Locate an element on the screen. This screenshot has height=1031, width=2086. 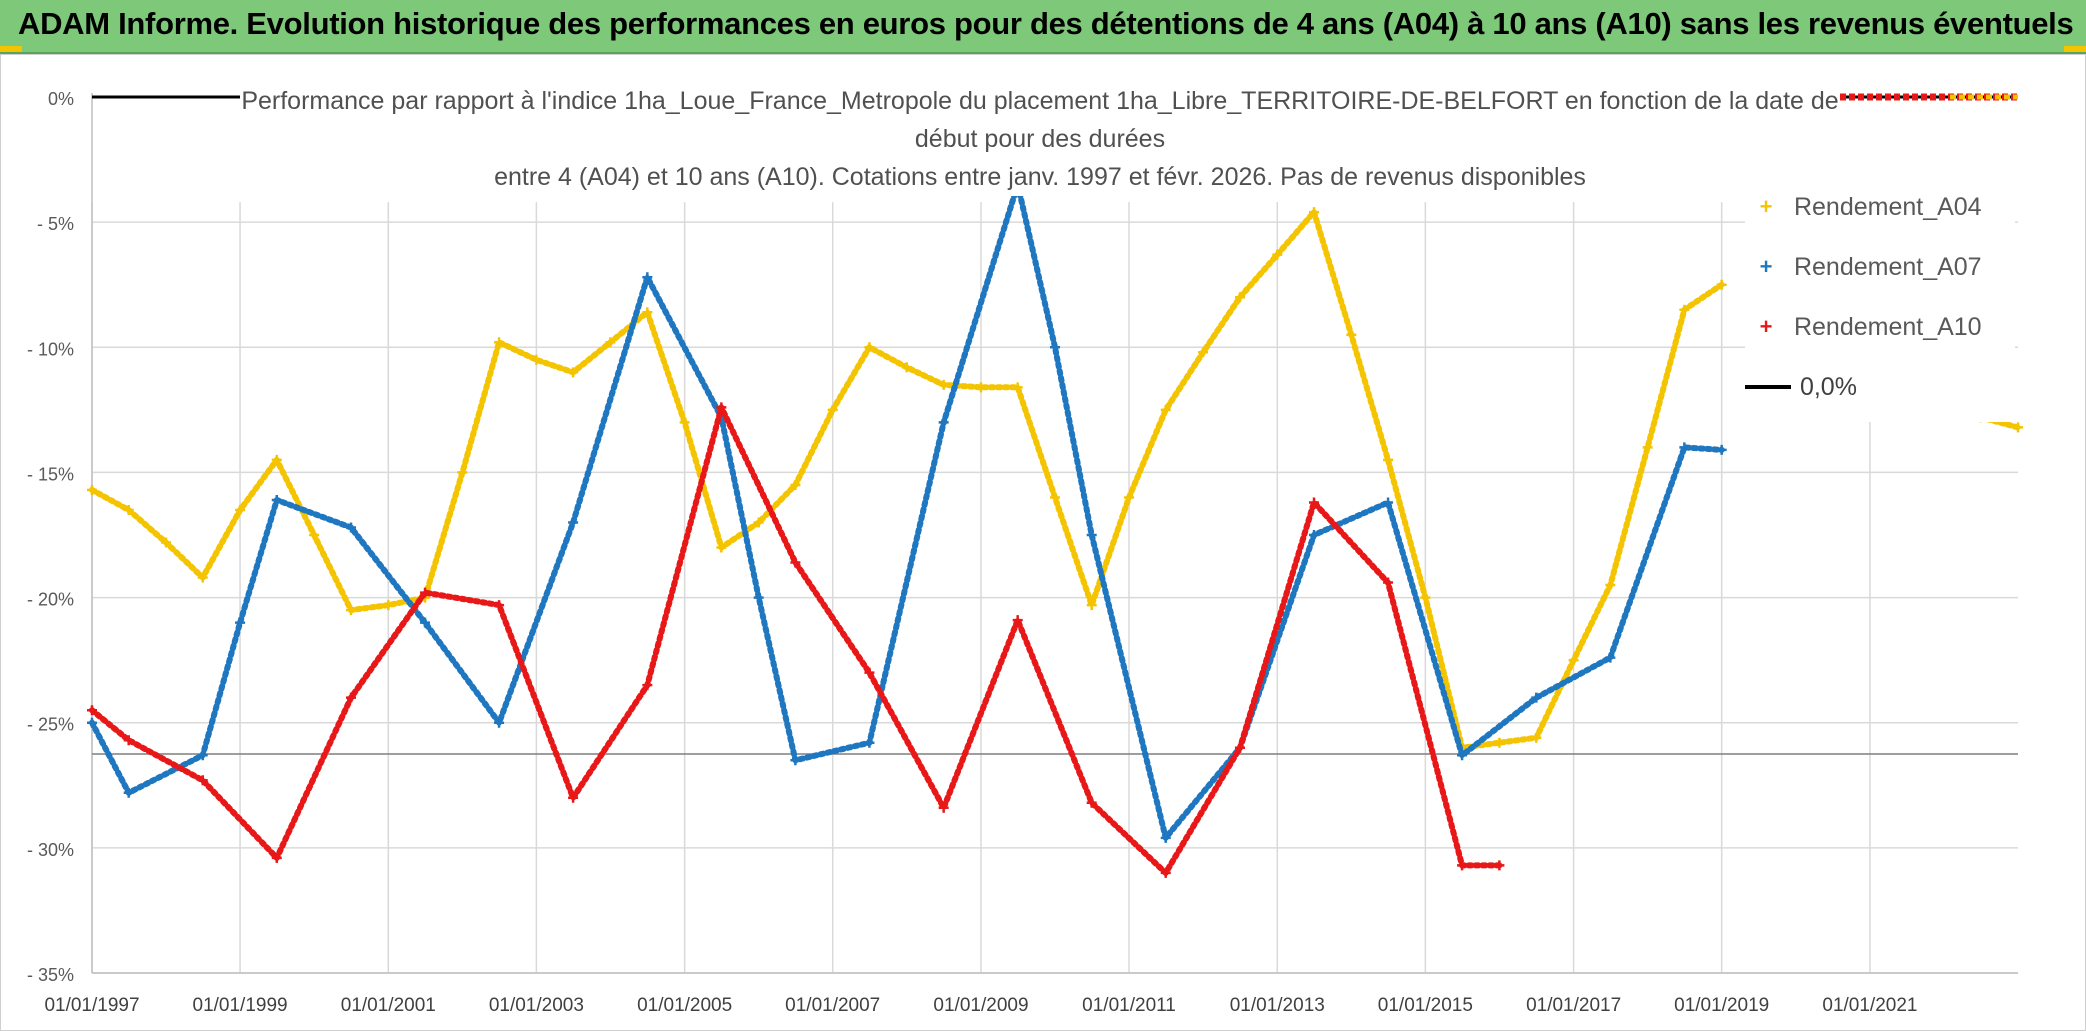
x-tick-label: 01/01/2019 is located at coordinates (1721, 1005).